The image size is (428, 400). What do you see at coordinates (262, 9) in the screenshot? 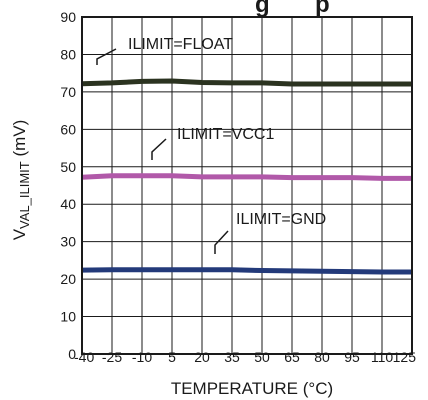
I see `title-fragment: g` at bounding box center [262, 9].